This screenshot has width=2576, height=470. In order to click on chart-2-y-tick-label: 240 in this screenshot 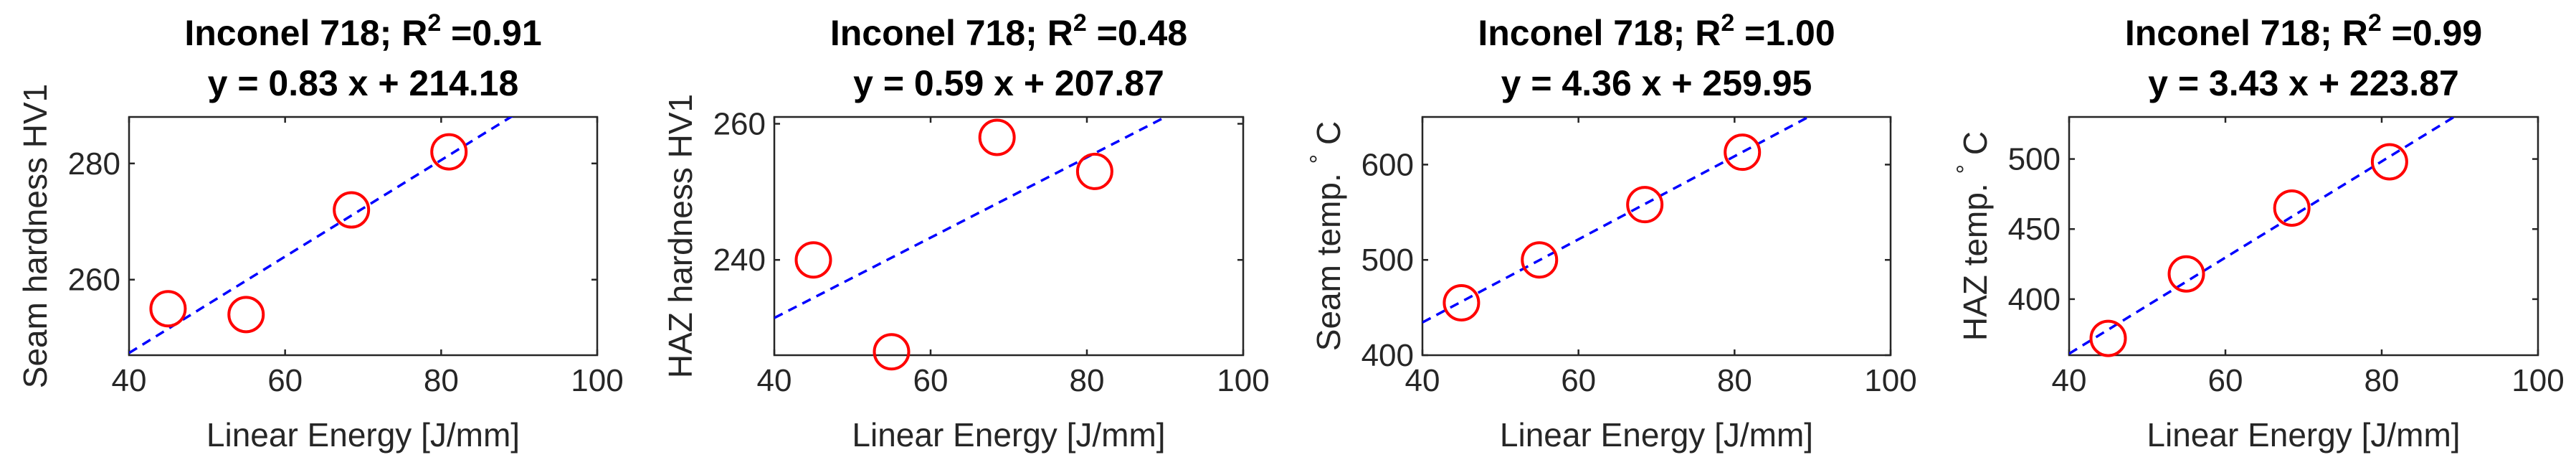, I will do `click(739, 260)`.